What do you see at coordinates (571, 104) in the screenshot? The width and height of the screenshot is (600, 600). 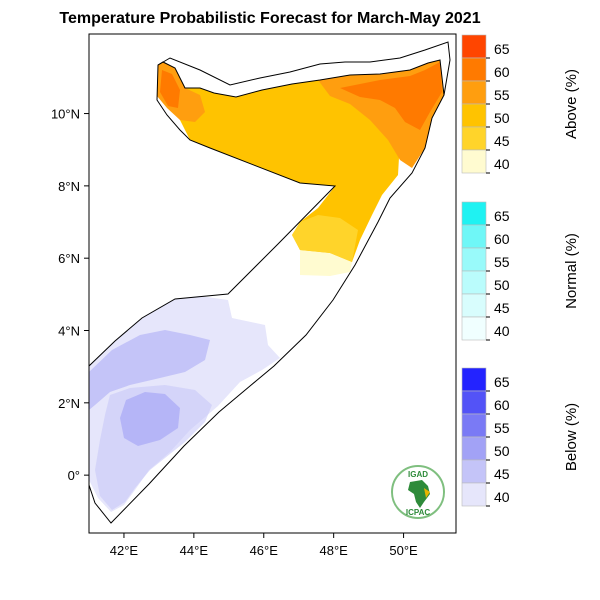 I see `legend-title: Above (%)` at bounding box center [571, 104].